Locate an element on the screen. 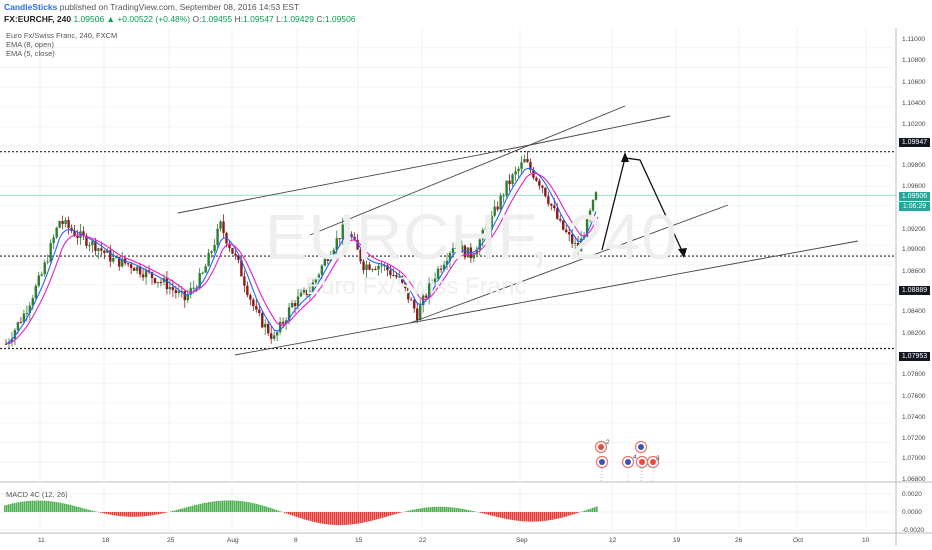  macd-legend: MACD 4C (12, 26) is located at coordinates (37, 494).